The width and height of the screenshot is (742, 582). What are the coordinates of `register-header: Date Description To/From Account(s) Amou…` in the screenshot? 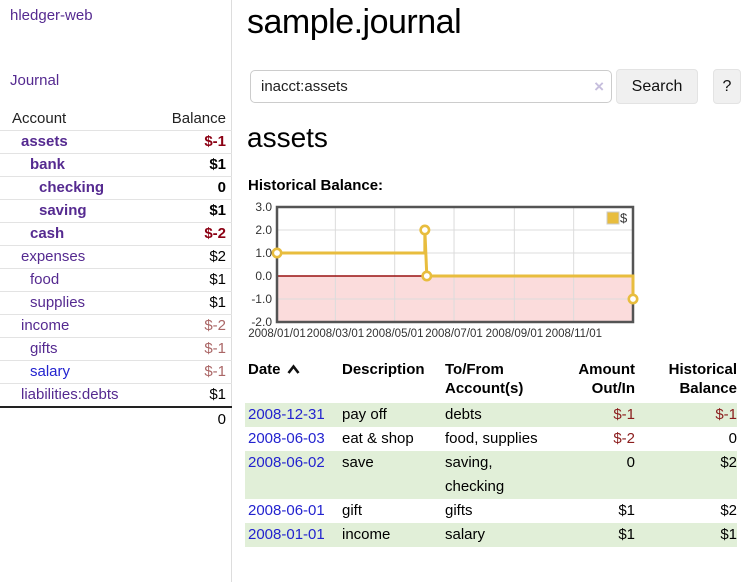 It's located at (491, 379).